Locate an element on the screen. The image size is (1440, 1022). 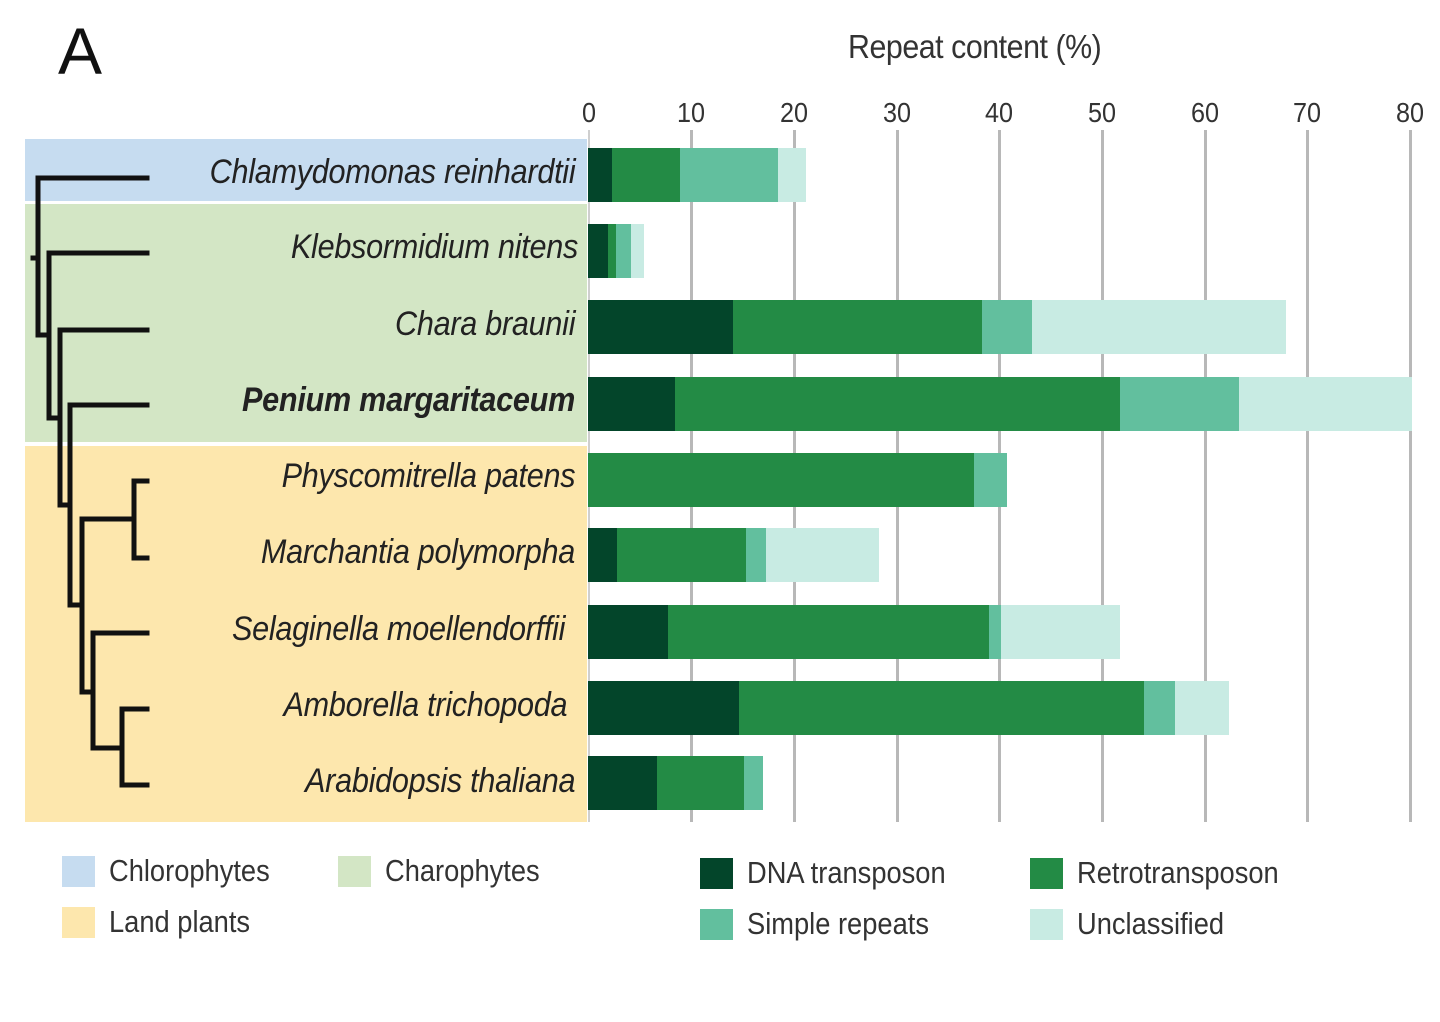
tick-label: 50 is located at coordinates (1102, 112).